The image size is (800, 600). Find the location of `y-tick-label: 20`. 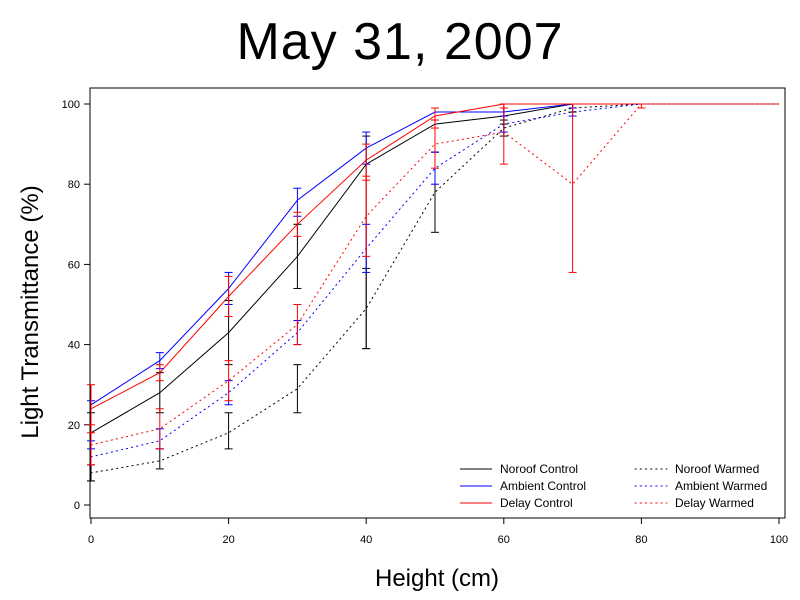

y-tick-label: 20 is located at coordinates (74, 426).